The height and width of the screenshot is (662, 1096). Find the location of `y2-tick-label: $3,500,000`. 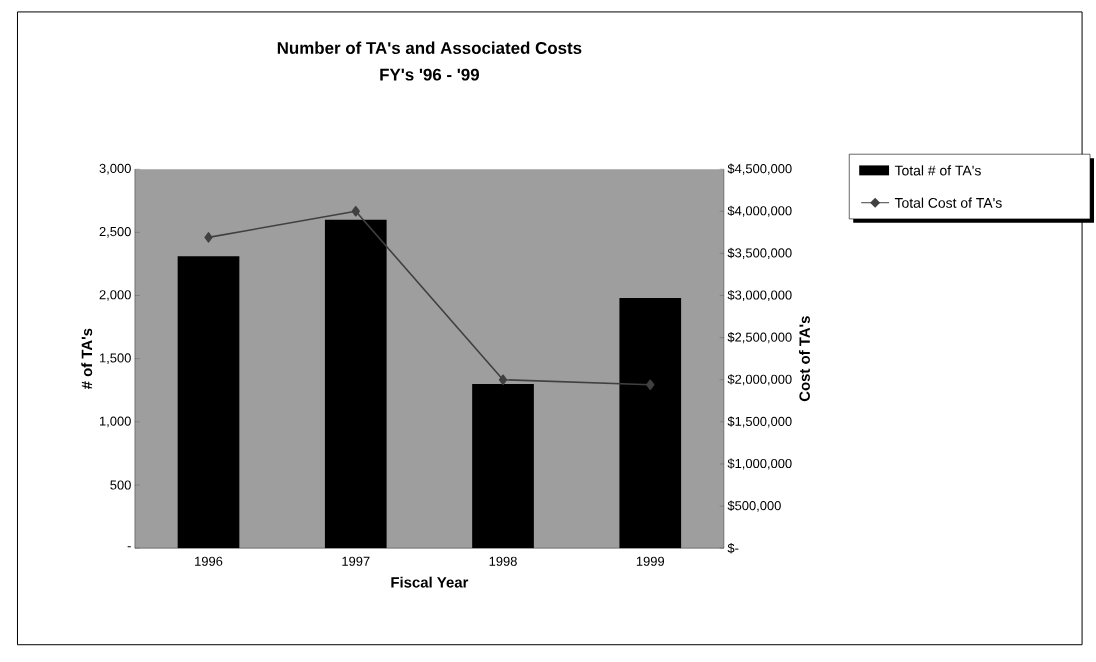

y2-tick-label: $3,500,000 is located at coordinates (759, 253).